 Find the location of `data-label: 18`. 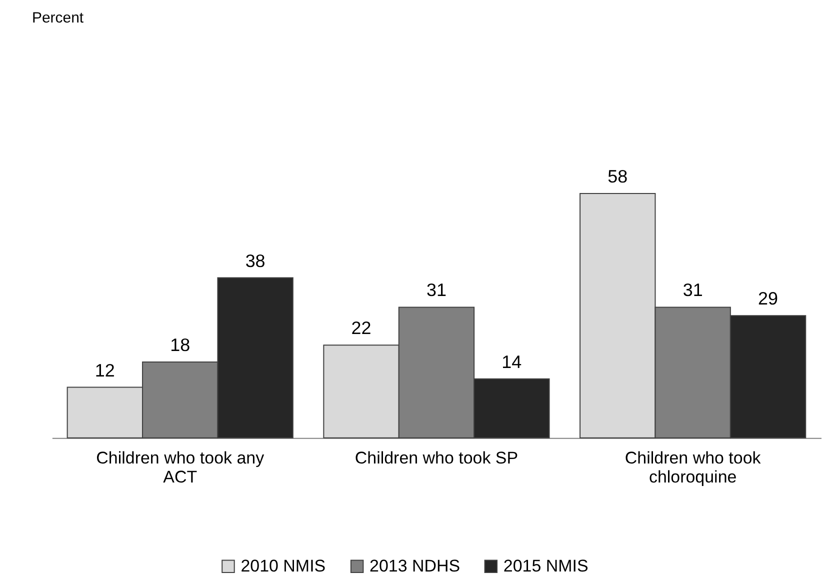

data-label: 18 is located at coordinates (180, 345).